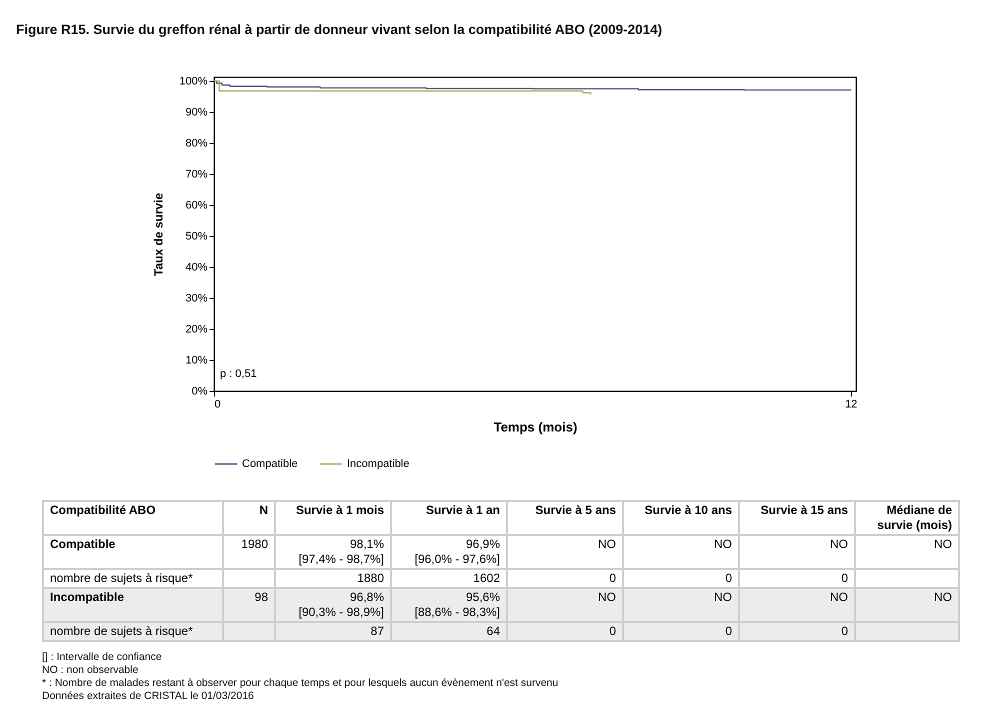  What do you see at coordinates (196, 144) in the screenshot?
I see `y-tick-label: 80%` at bounding box center [196, 144].